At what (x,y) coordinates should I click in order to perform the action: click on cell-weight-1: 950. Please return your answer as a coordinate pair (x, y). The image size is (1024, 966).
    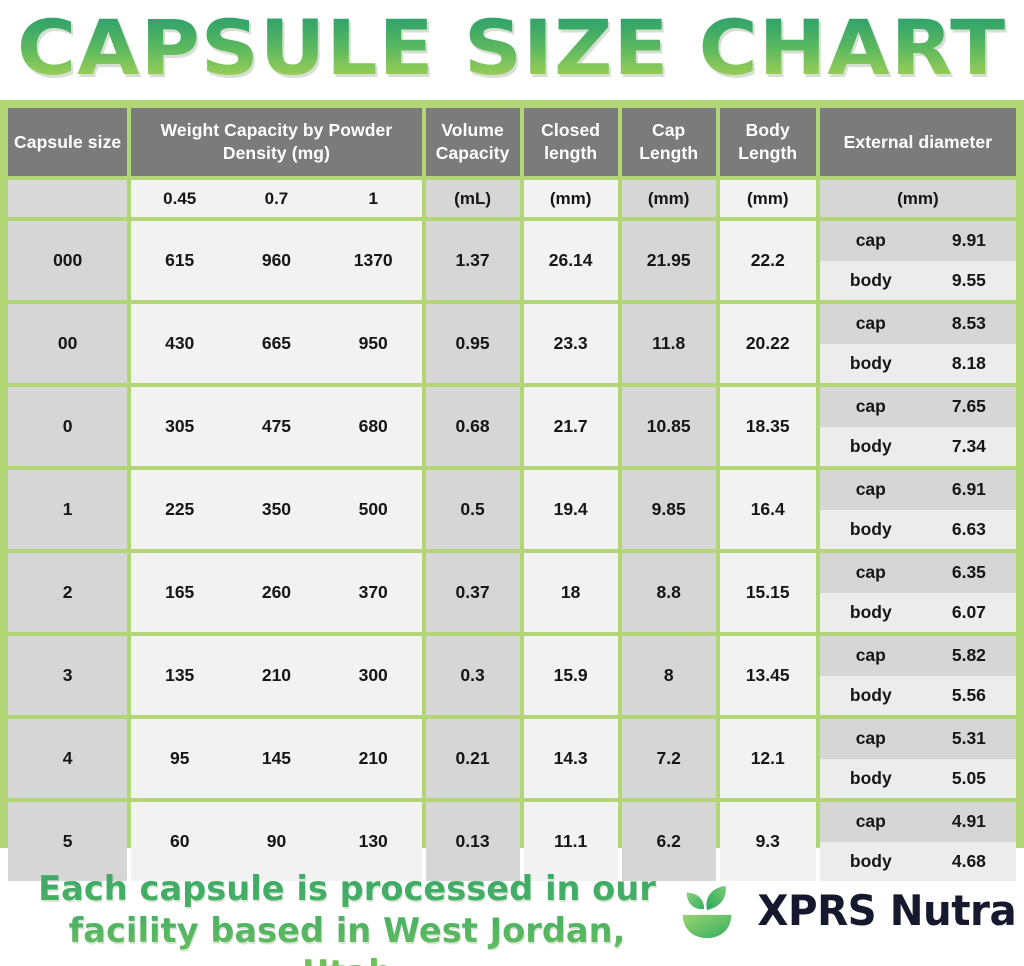
    Looking at the image, I should click on (373, 343).